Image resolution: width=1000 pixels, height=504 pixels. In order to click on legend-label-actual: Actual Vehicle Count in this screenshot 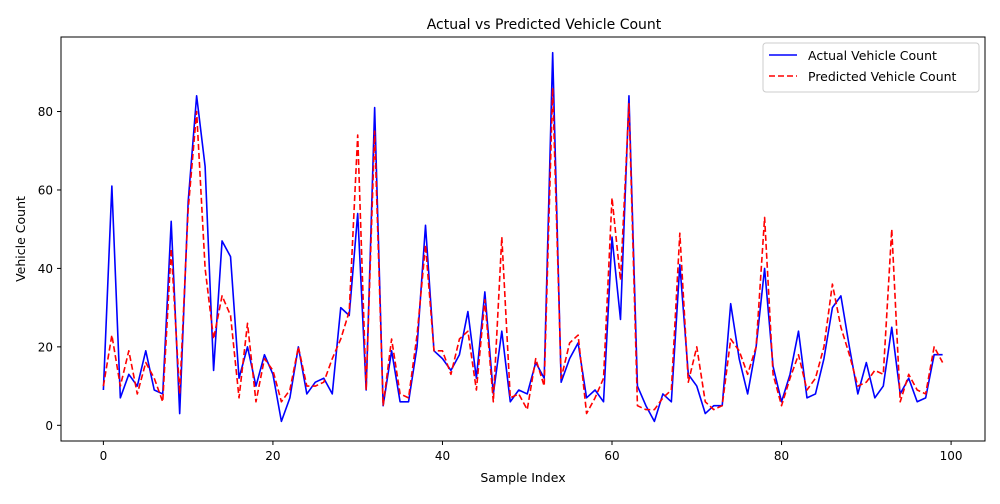, I will do `click(872, 55)`.